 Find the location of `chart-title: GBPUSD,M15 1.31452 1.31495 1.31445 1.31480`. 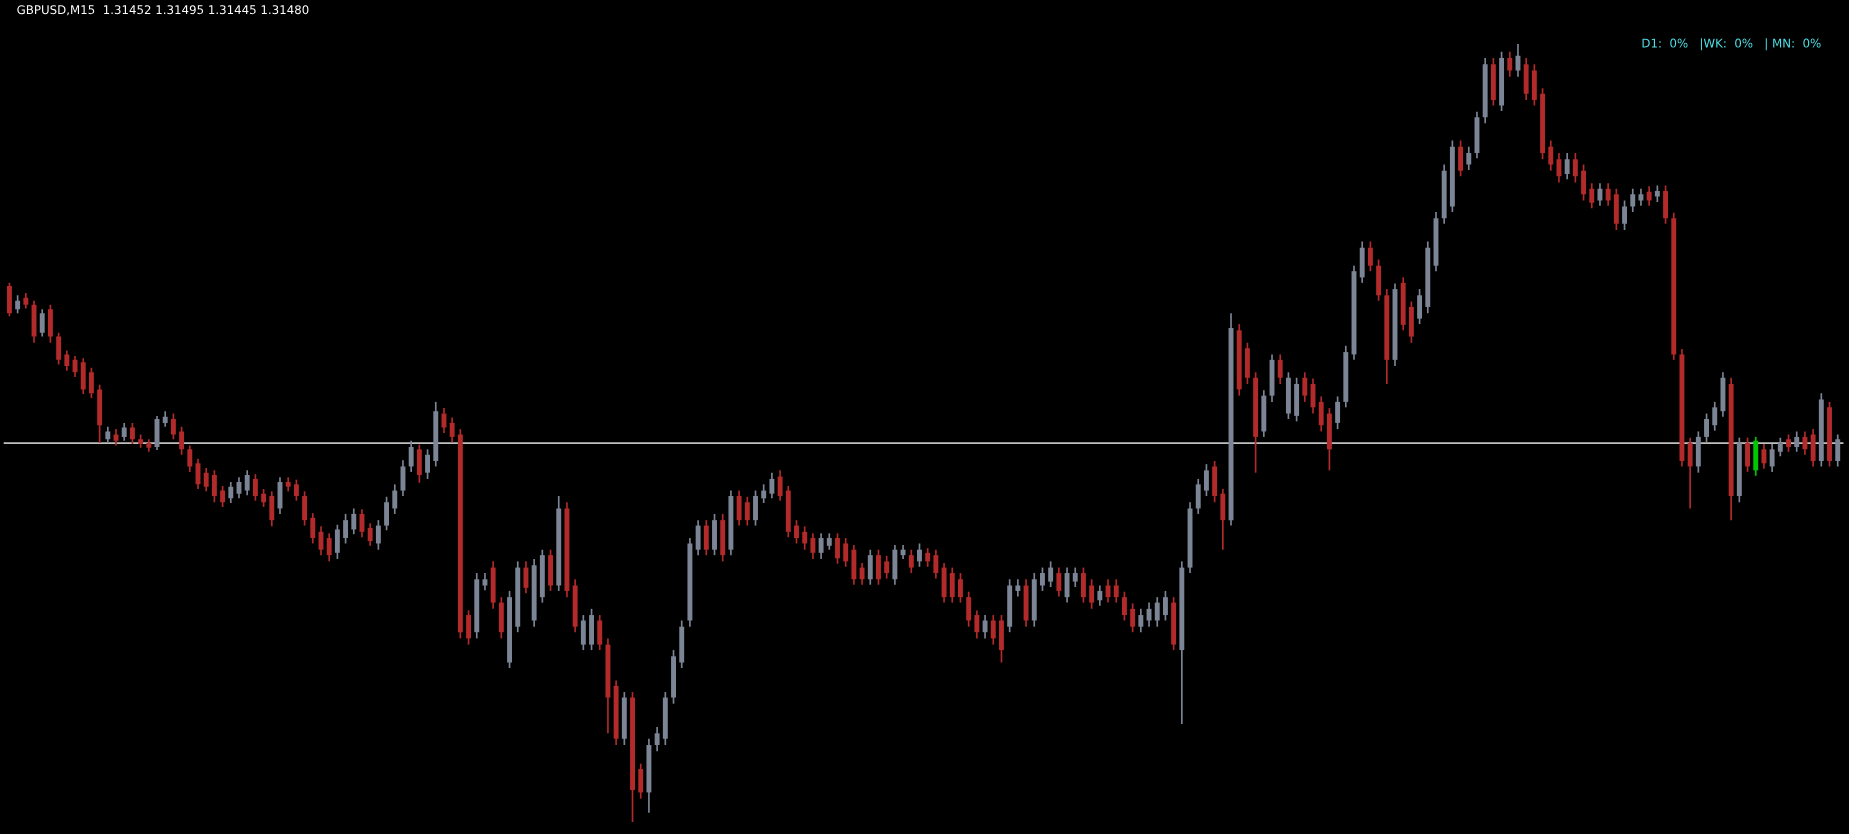

chart-title: GBPUSD,M15 1.31452 1.31495 1.31445 1.31480 is located at coordinates (163, 10).